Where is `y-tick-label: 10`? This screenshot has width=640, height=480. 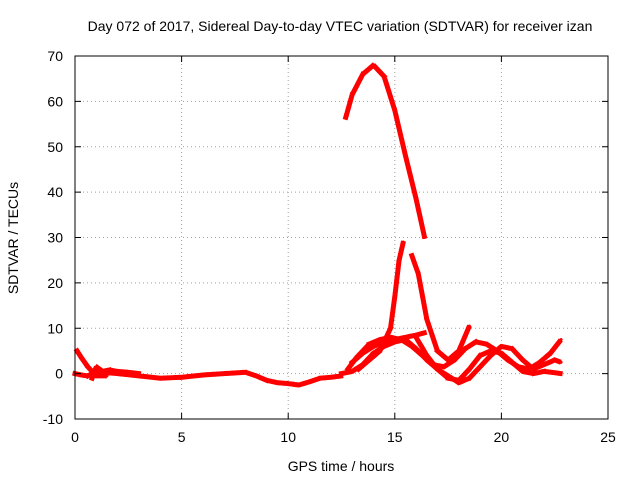
y-tick-label: 10 is located at coordinates (55, 328).